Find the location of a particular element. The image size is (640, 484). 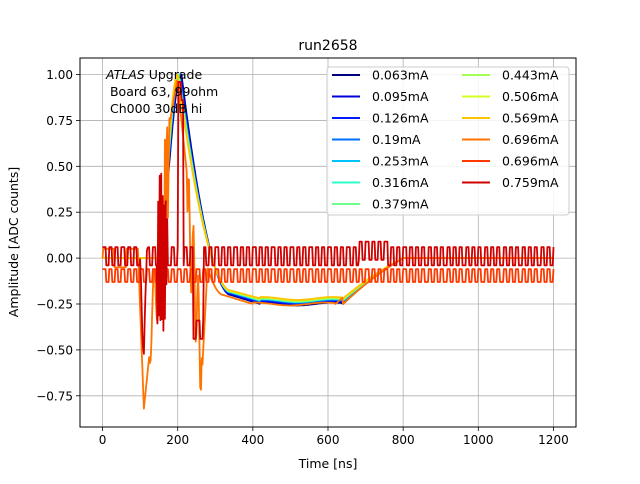

annotation-board: Board 63, 99ohm is located at coordinates (162, 91).